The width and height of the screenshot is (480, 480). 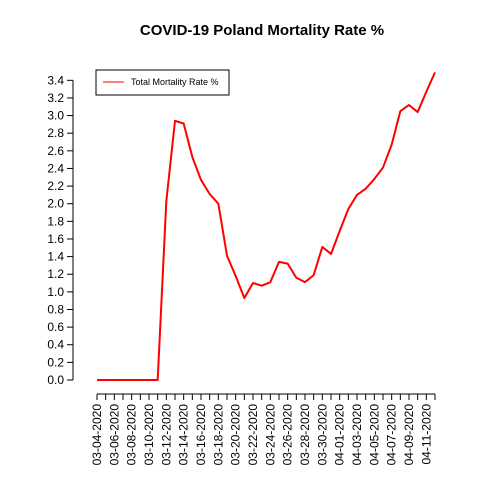 What do you see at coordinates (55, 327) in the screenshot?
I see `y-tick-label: 0.6` at bounding box center [55, 327].